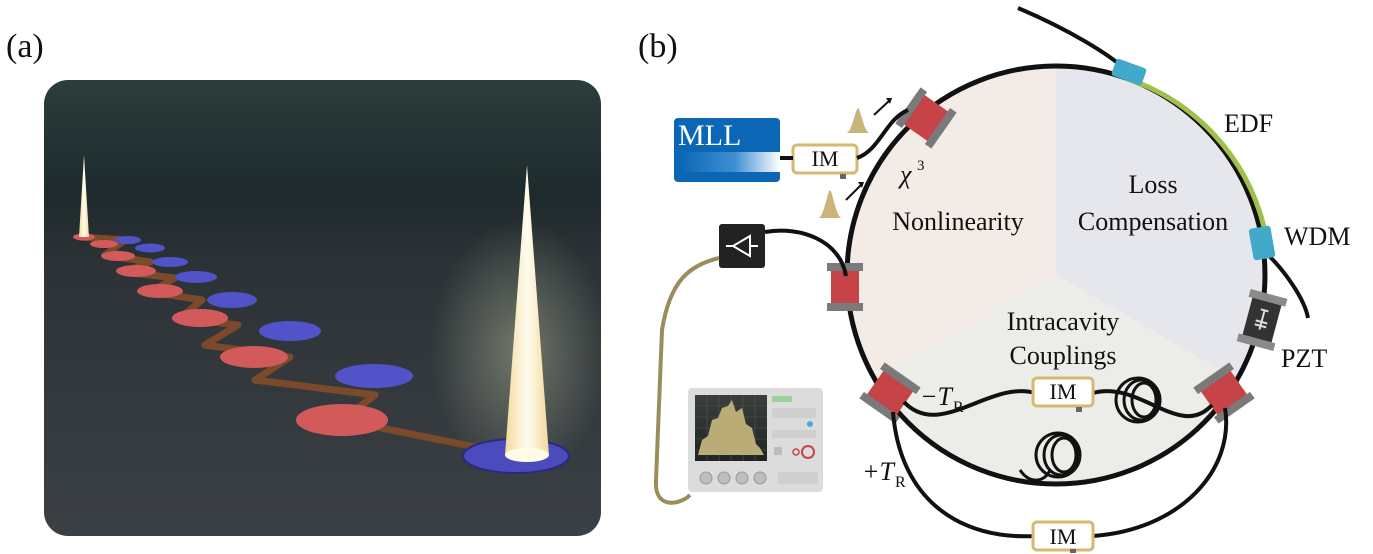  I want to click on im-modulator-minus: IM, so click(1063, 394).